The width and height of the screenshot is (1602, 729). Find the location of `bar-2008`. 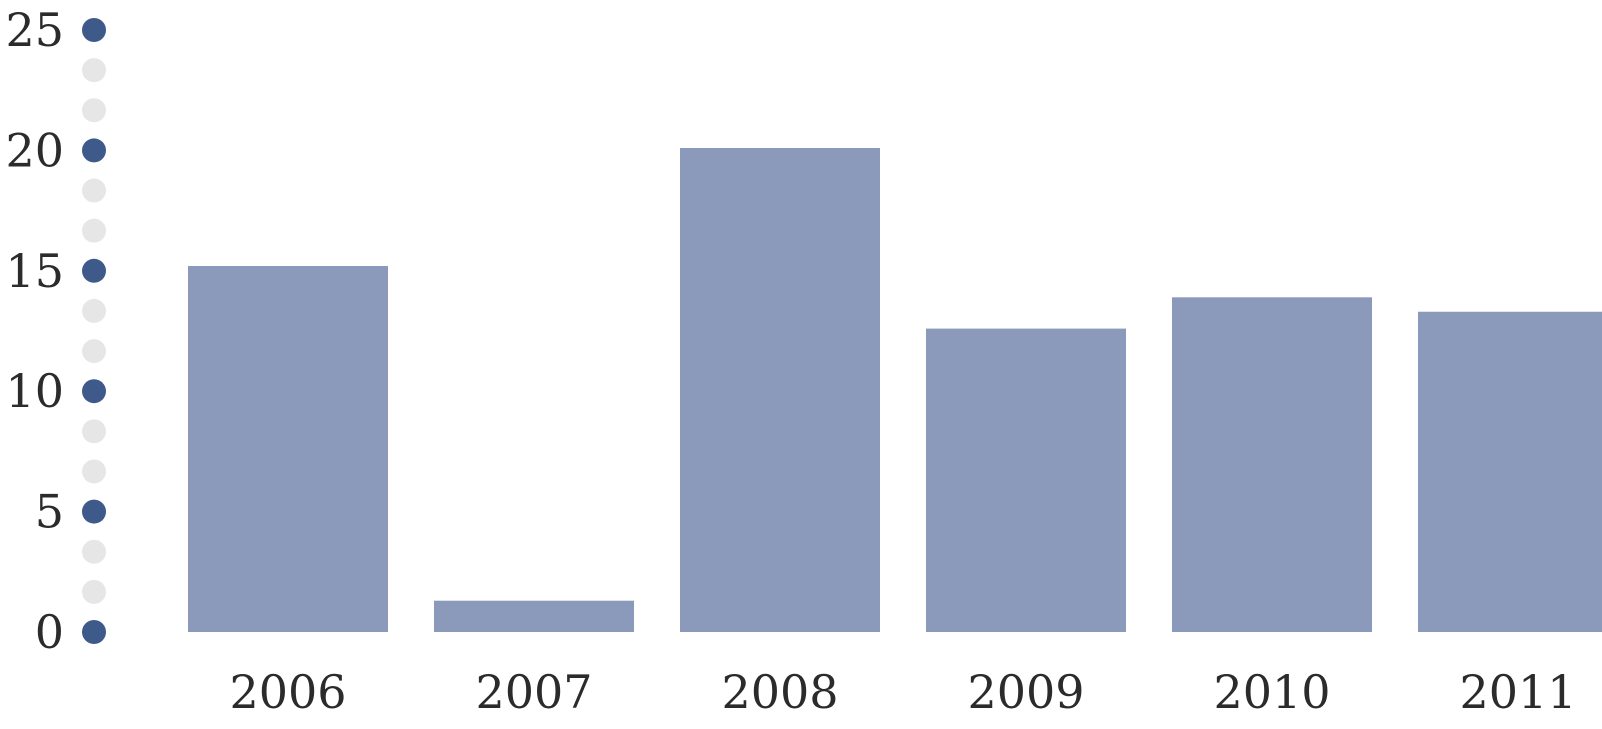

bar-2008 is located at coordinates (780, 389).